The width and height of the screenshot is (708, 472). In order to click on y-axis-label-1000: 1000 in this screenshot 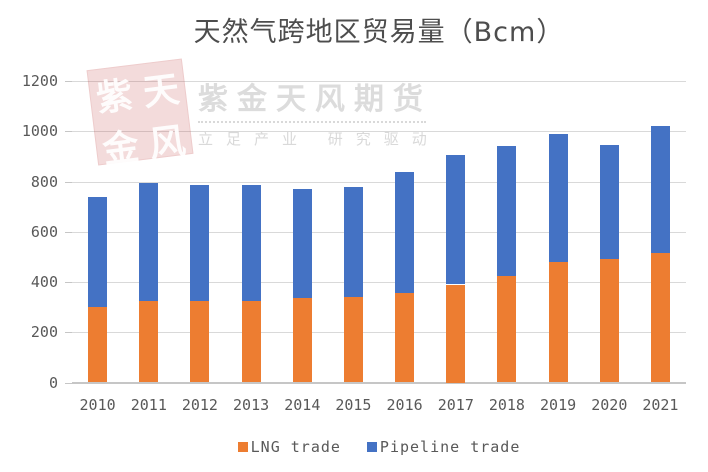, I will do `click(39, 131)`.